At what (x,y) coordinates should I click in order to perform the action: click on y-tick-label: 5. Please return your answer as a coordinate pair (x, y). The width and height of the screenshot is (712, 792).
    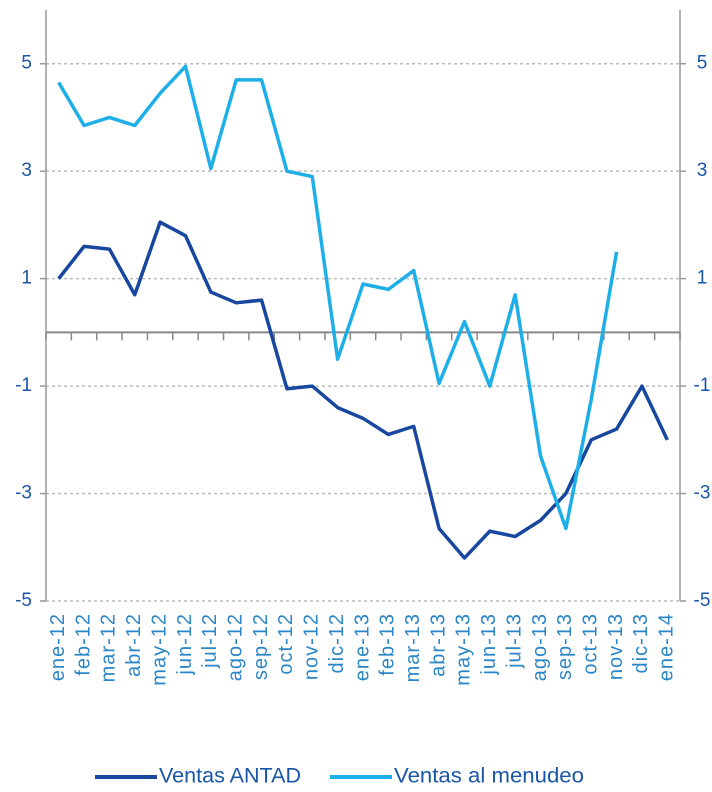
    Looking at the image, I should click on (26, 63).